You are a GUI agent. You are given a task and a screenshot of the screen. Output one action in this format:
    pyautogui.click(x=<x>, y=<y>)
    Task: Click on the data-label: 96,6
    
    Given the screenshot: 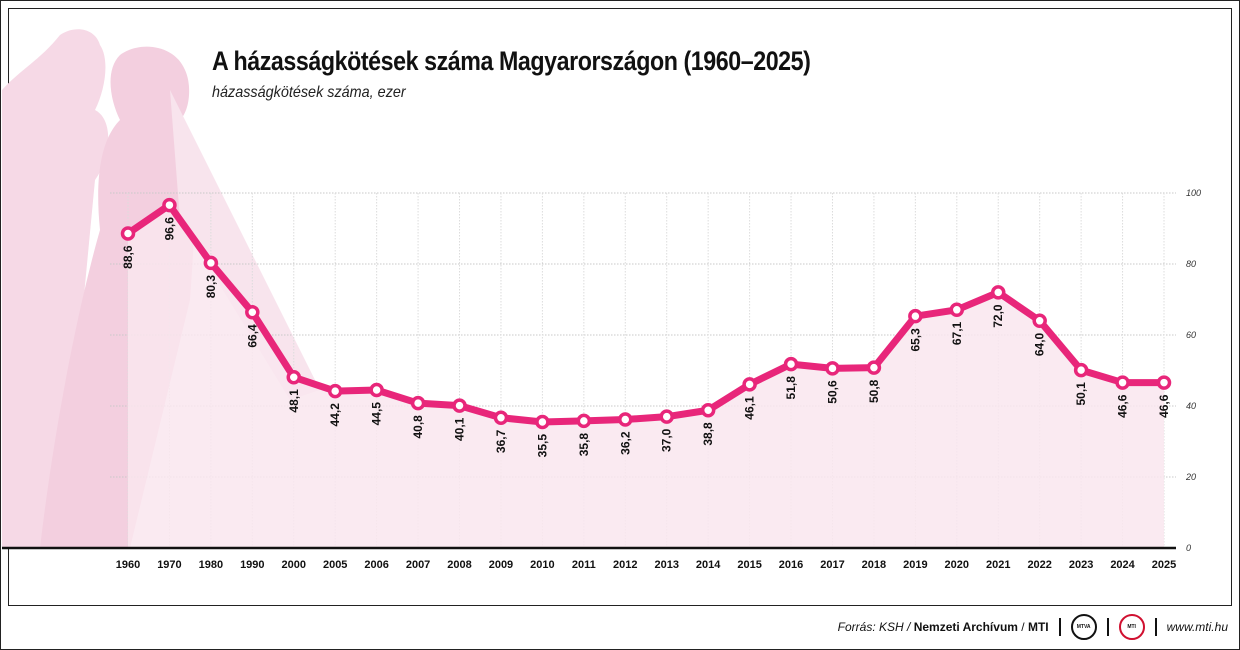 What is the action you would take?
    pyautogui.click(x=169, y=229)
    